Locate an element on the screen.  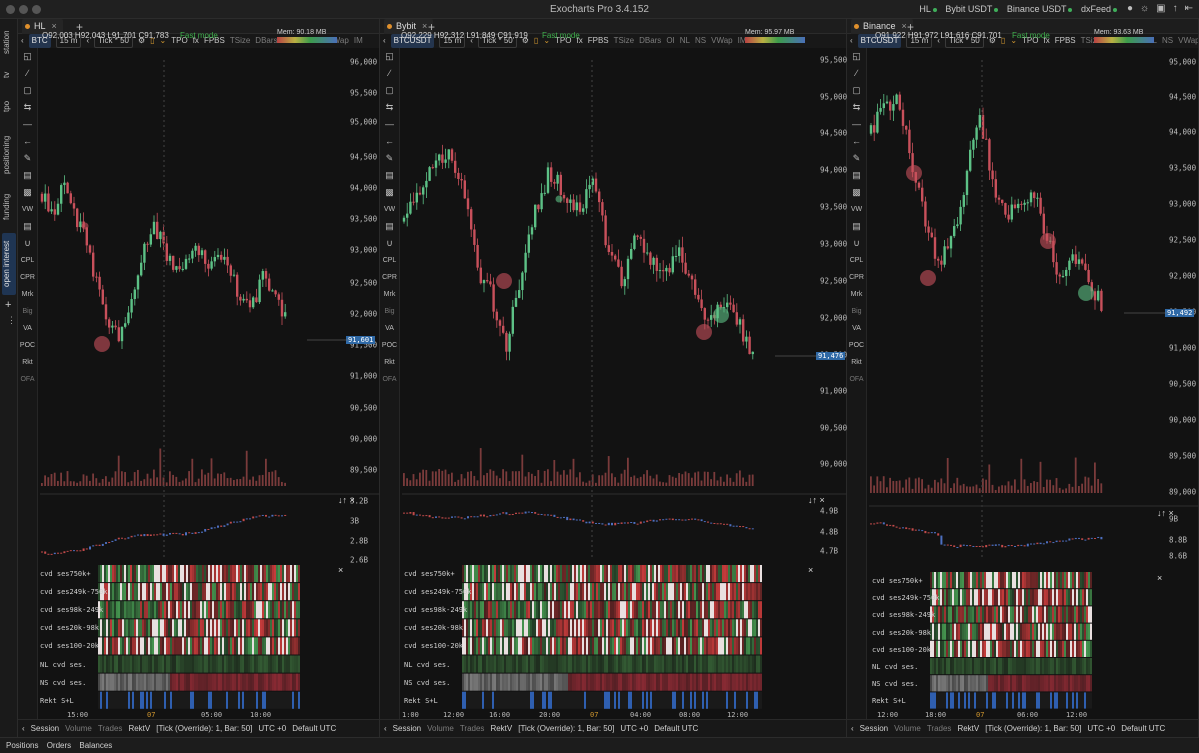
sidebar-tab-station: station is located at coordinates (6, 42).